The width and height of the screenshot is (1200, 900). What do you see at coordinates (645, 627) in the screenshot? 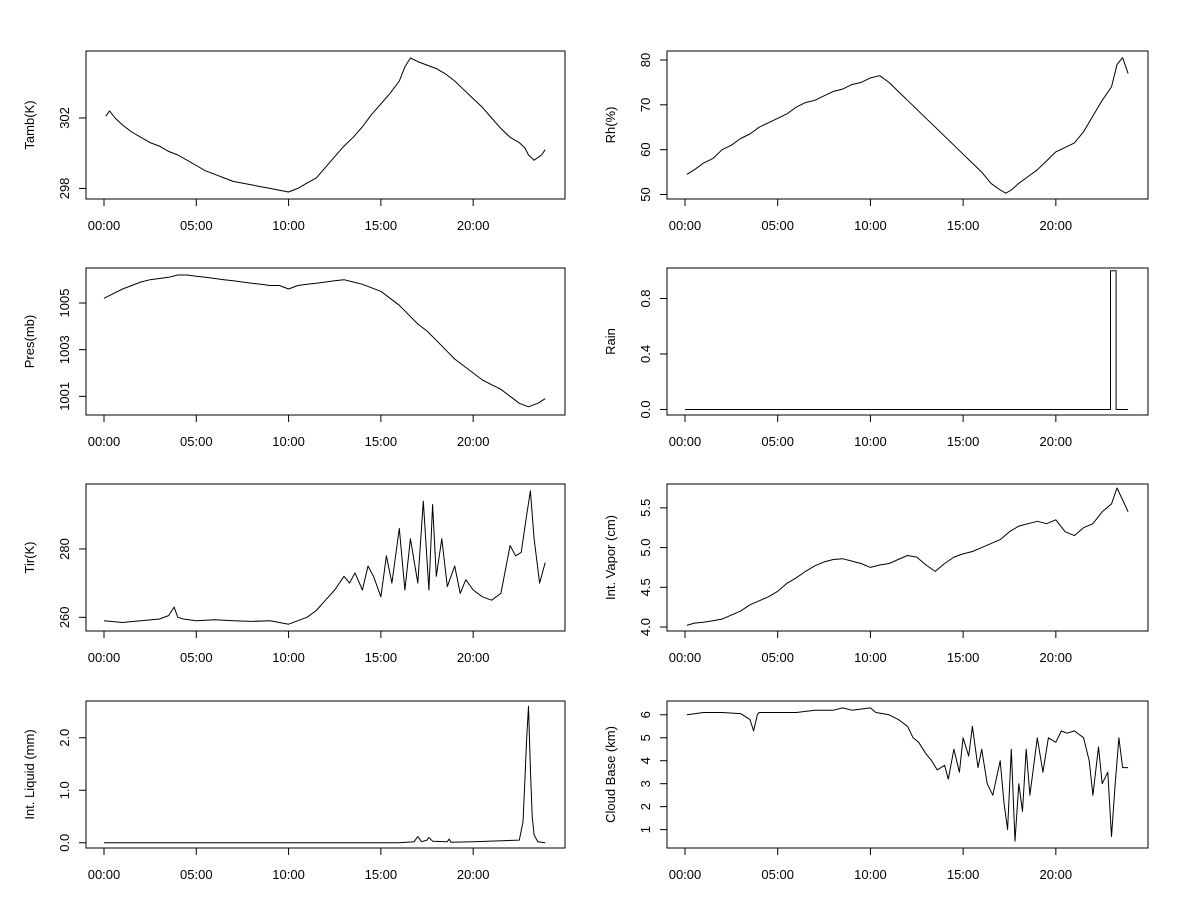
I see `y-tick-label: 4.0` at bounding box center [645, 627].